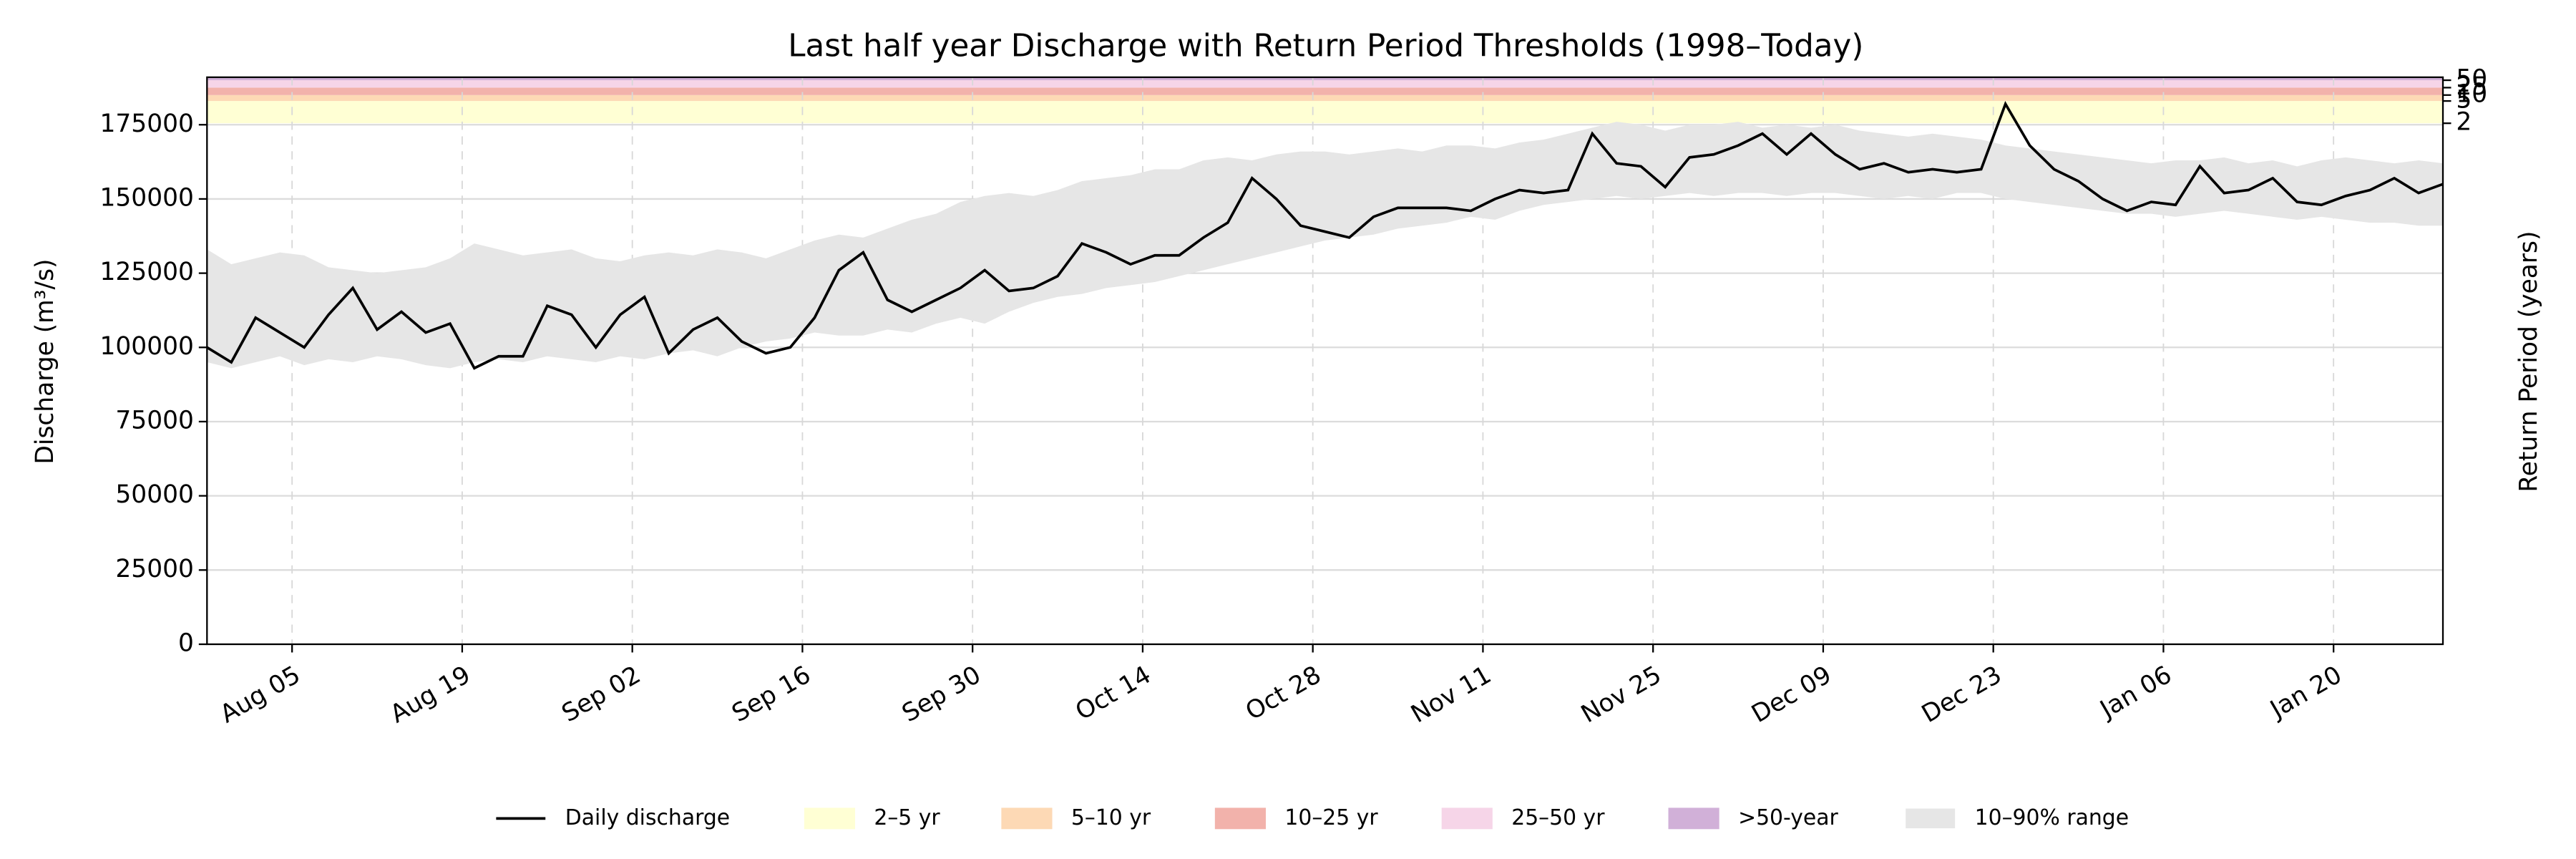 The height and width of the screenshot is (859, 2576). Describe the element at coordinates (2135, 693) in the screenshot. I see `x-tick-label: Jan 06` at that location.